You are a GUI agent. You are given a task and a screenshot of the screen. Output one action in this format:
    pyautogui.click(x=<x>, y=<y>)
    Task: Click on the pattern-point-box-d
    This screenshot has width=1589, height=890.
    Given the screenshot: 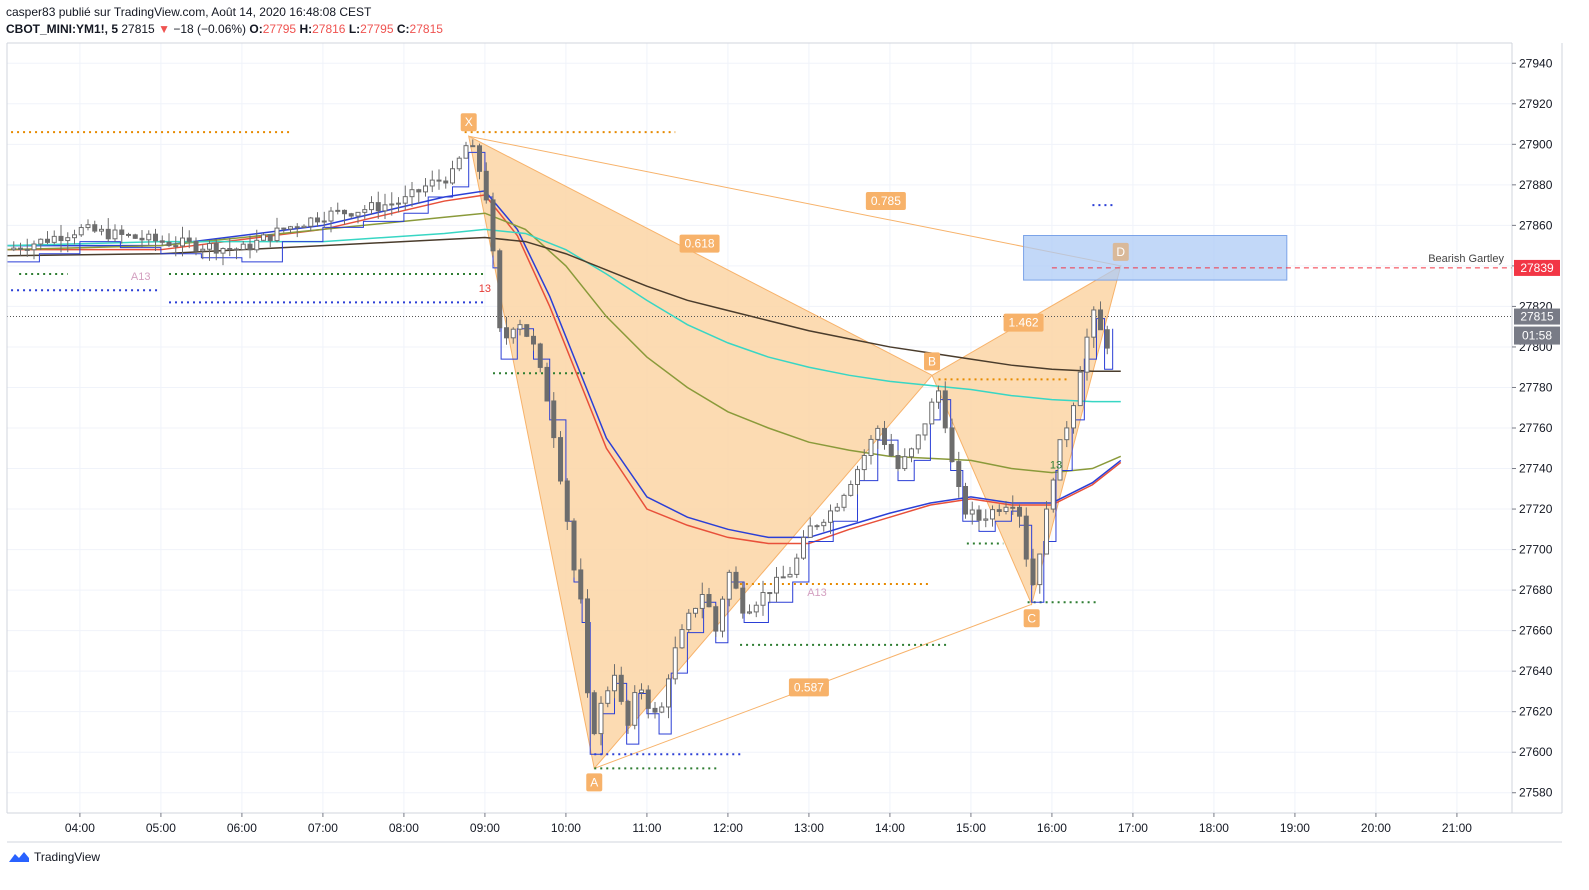 What is the action you would take?
    pyautogui.click(x=1120, y=251)
    